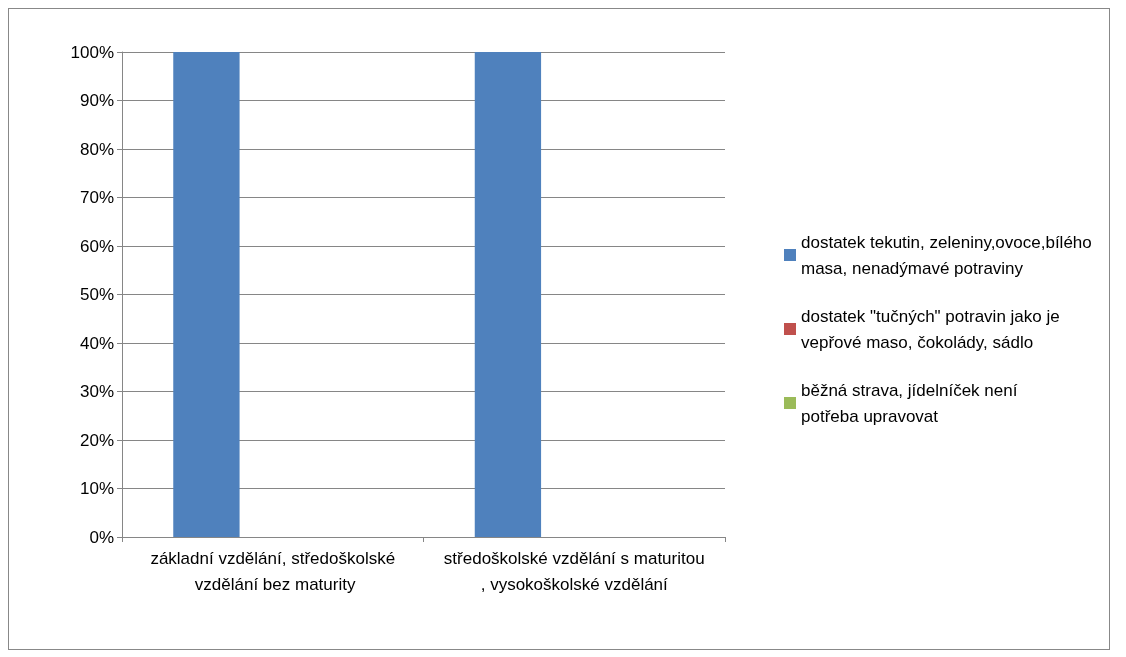 This screenshot has height=657, width=1126. I want to click on y-tick-label: 90%, so click(96, 100).